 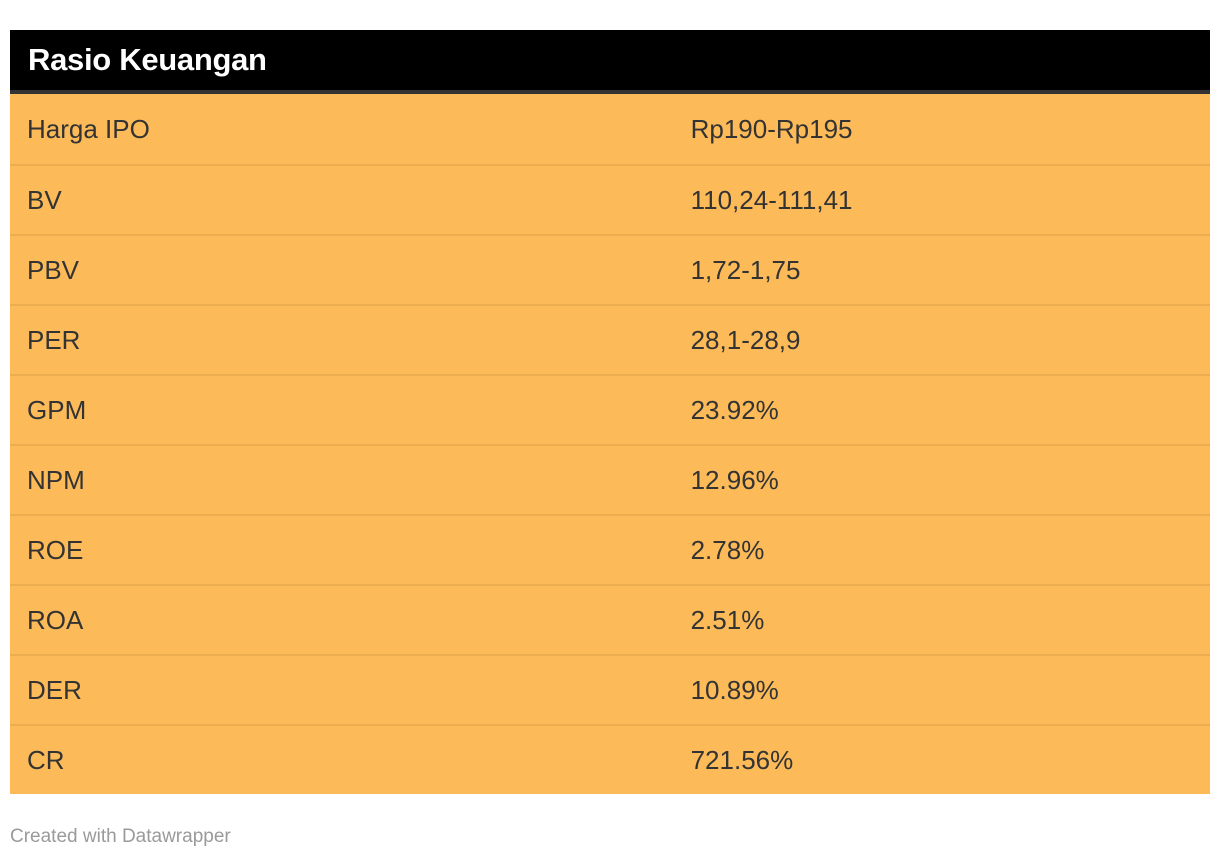 What do you see at coordinates (734, 479) in the screenshot?
I see `ratio-value-cell: 12.96%` at bounding box center [734, 479].